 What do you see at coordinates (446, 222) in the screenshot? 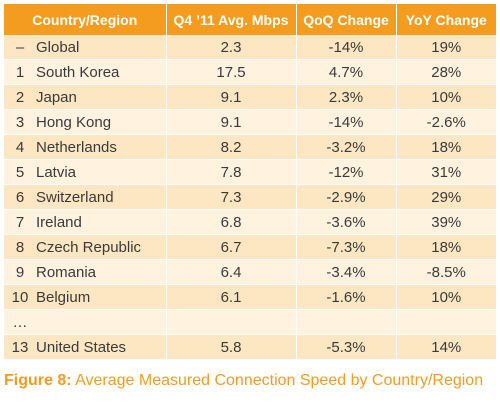
I see `yoy-change-cell: 39%` at bounding box center [446, 222].